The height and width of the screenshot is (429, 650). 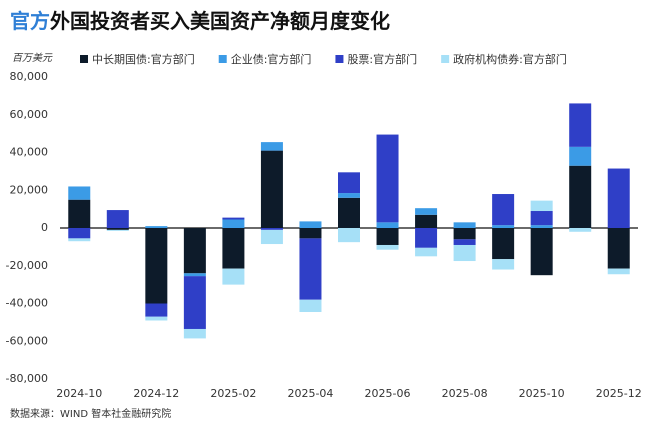 What do you see at coordinates (29, 114) in the screenshot?
I see `y-tick-label: 60,000` at bounding box center [29, 114].